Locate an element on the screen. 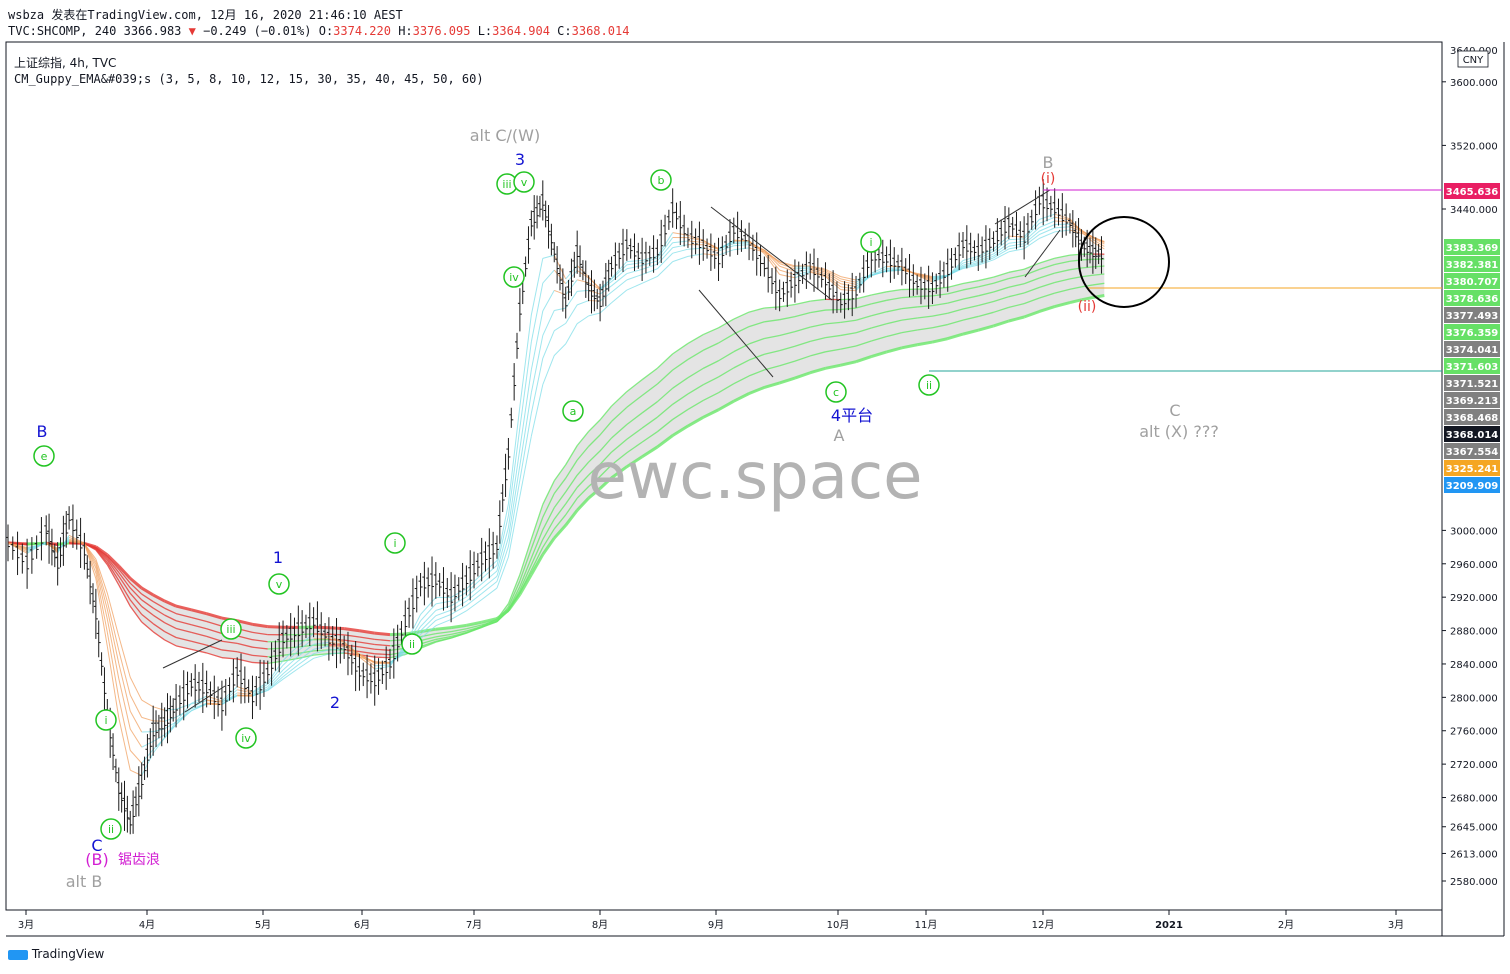  wave-label: alt (X) ??? is located at coordinates (1179, 431).